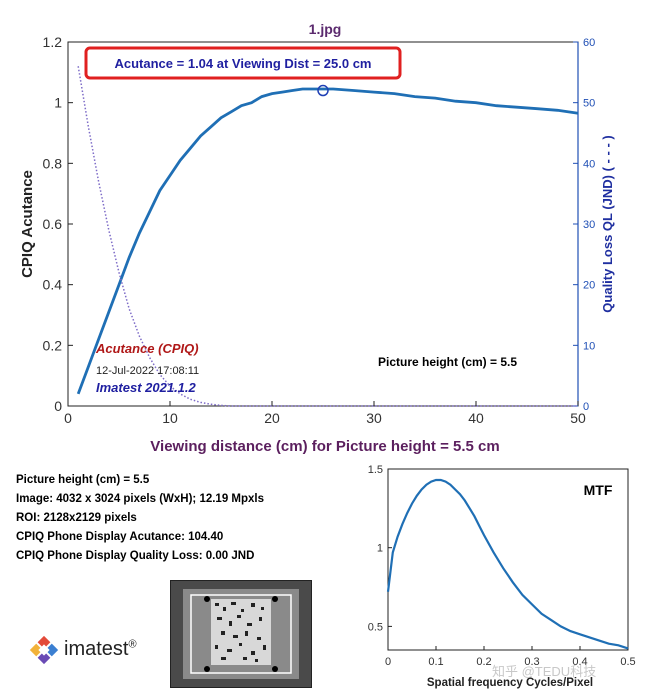 The width and height of the screenshot is (649, 699). What do you see at coordinates (272, 418) in the screenshot?
I see `x-tick-label: 20` at bounding box center [272, 418].